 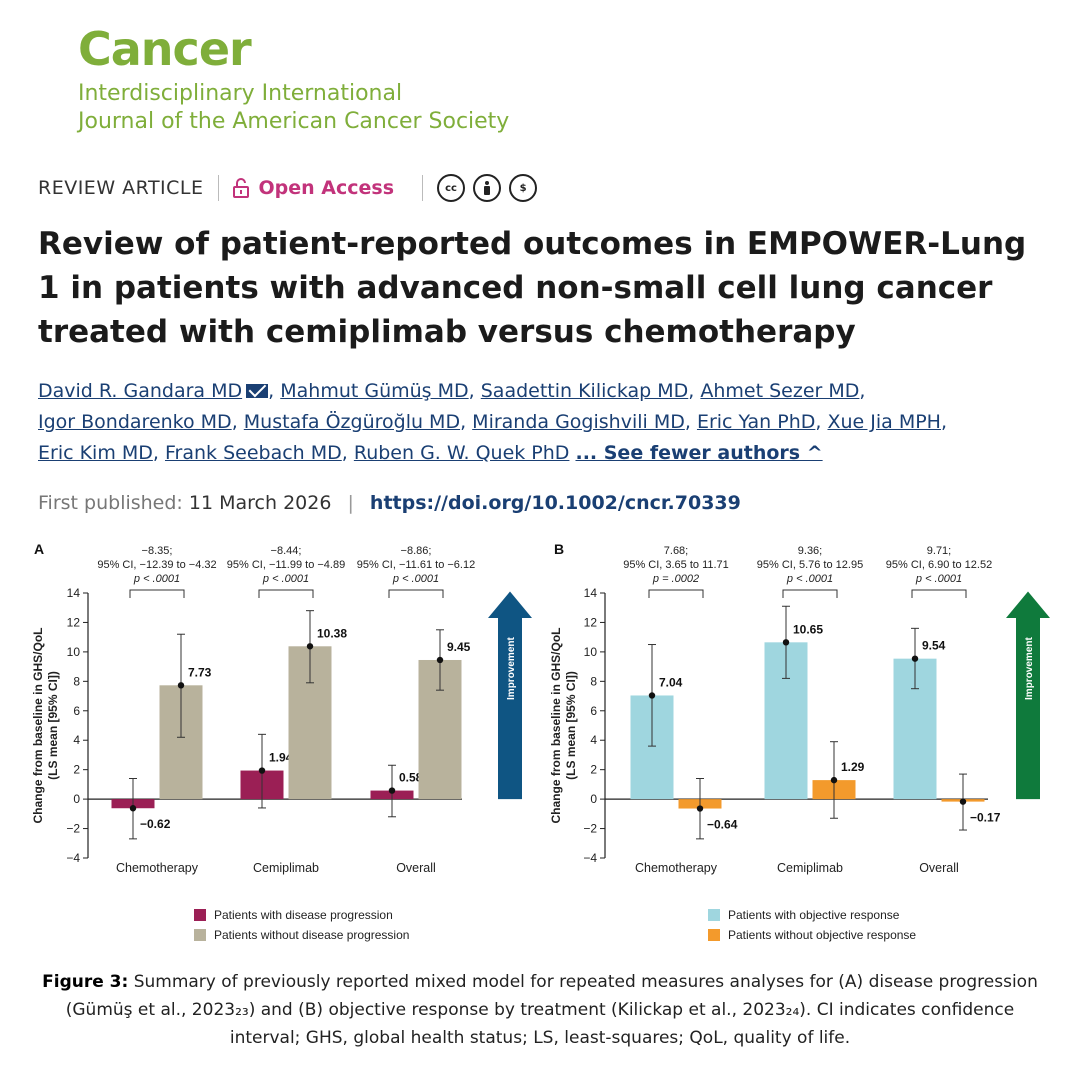 I want to click on improvement-arrow, so click(x=1028, y=695).